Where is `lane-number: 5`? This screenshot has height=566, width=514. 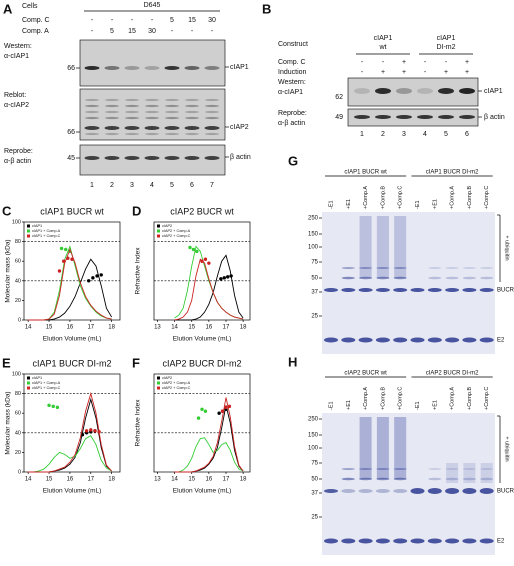
lane-number: 5 is located at coordinates (446, 134).